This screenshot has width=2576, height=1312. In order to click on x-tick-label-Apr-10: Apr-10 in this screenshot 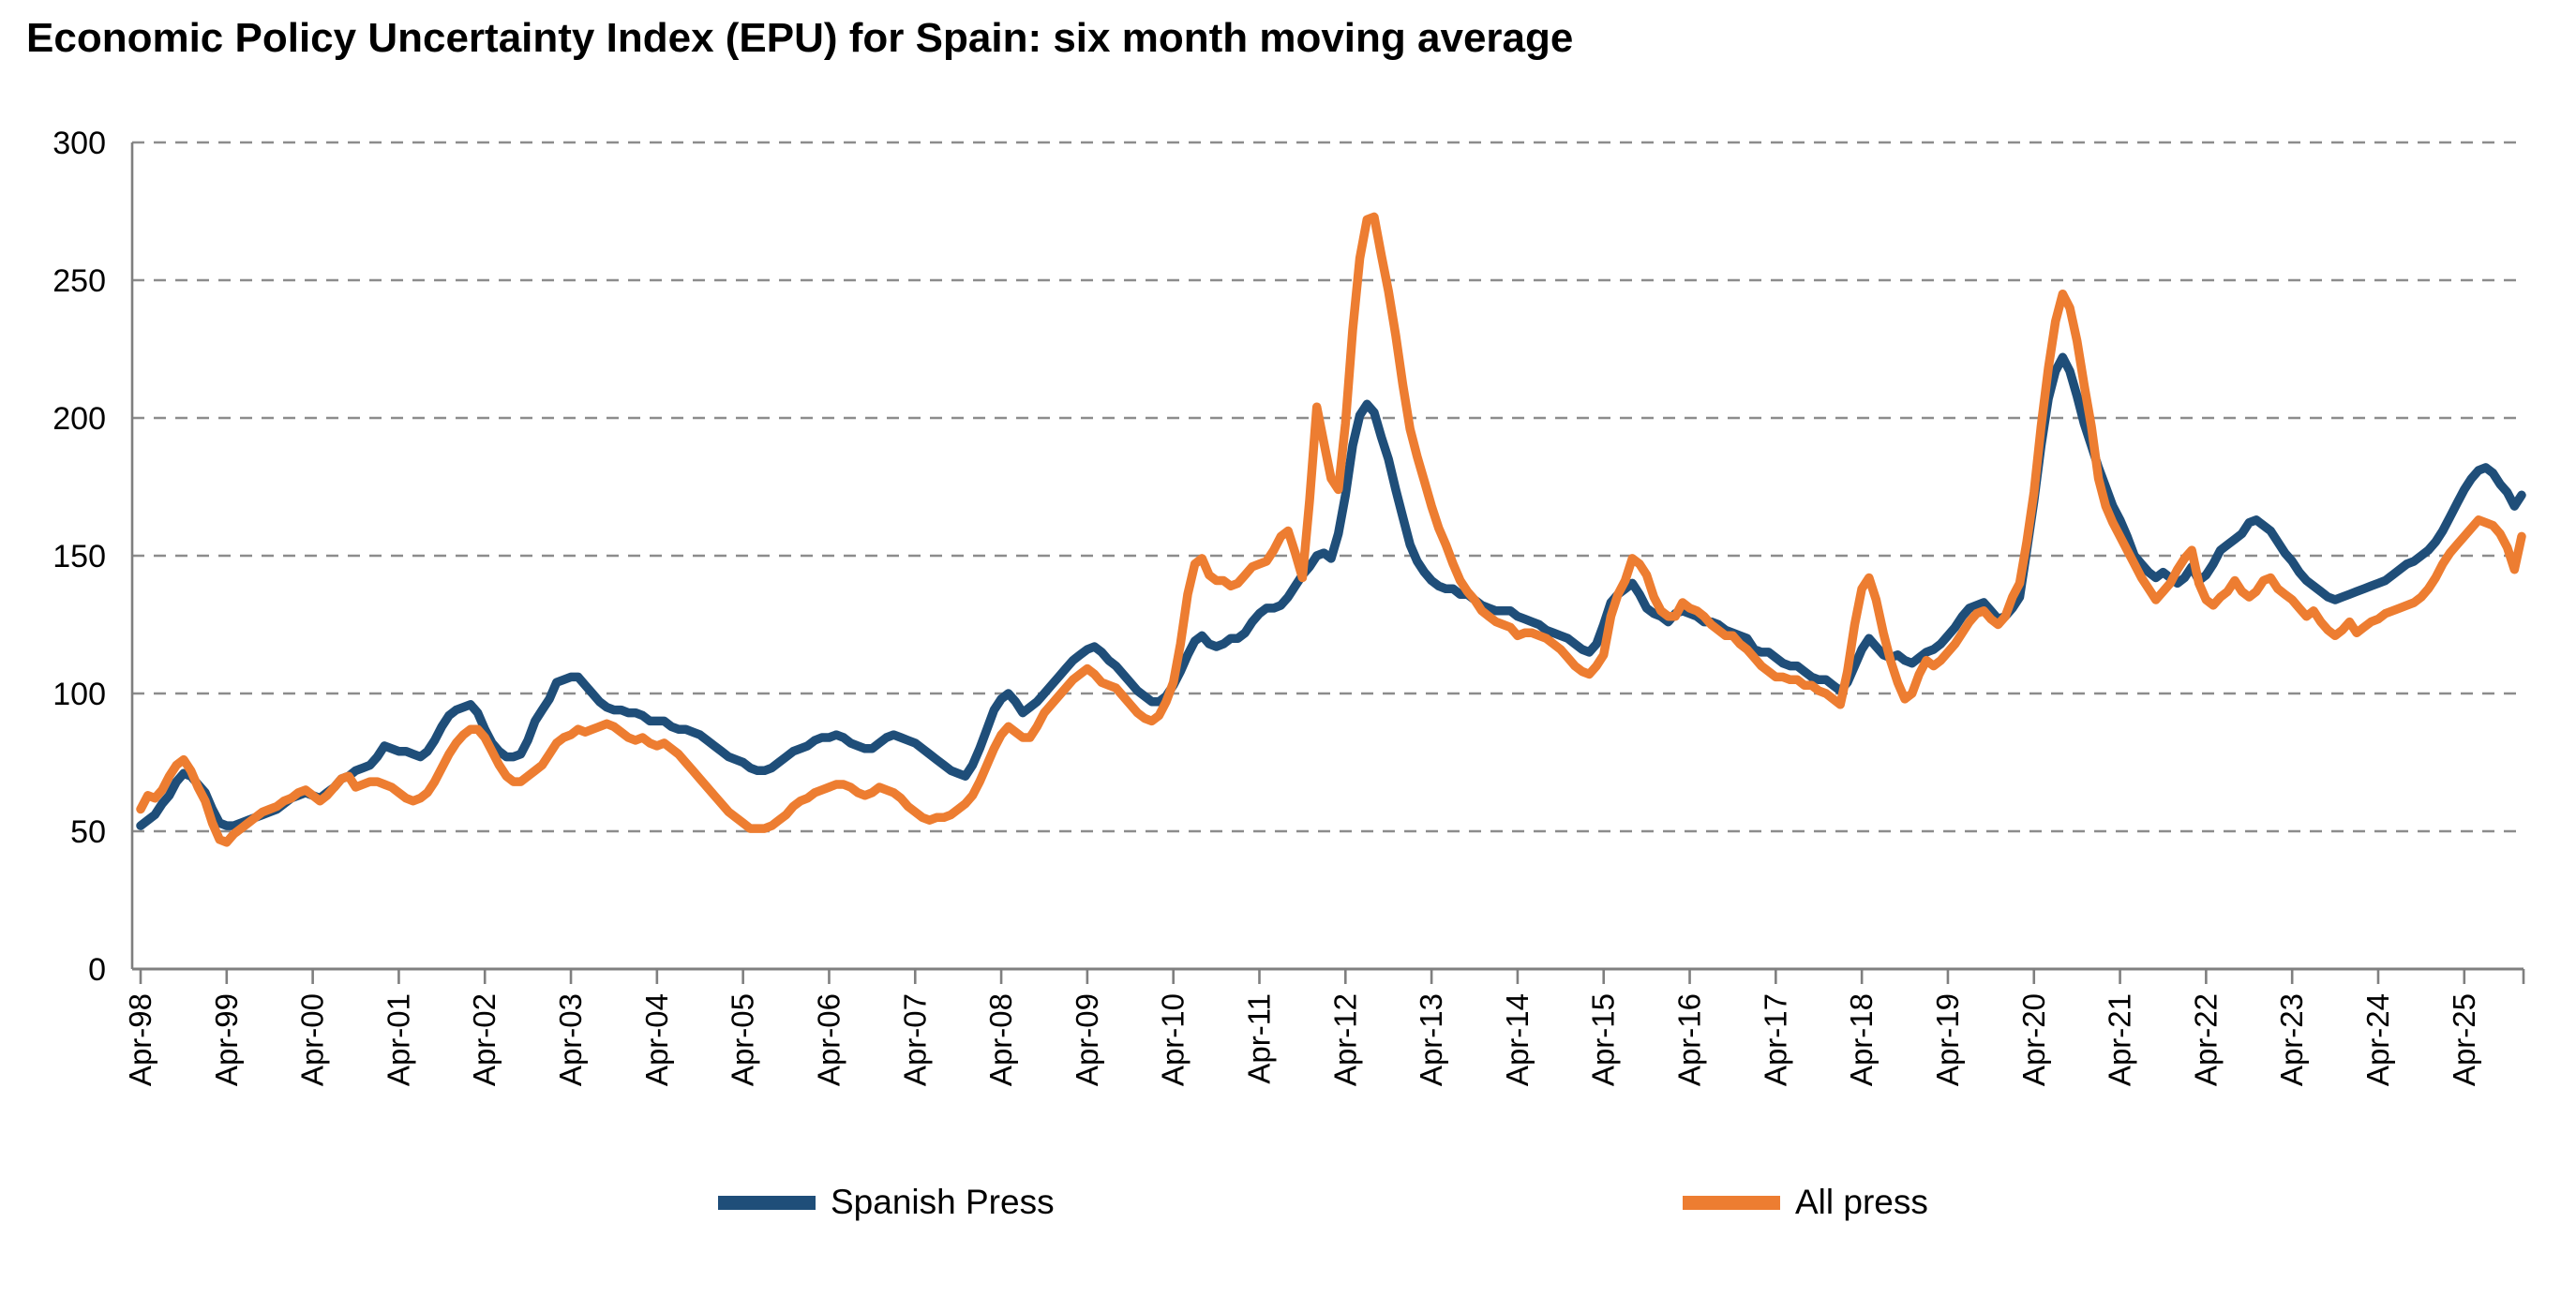, I will do `click(1174, 1040)`.